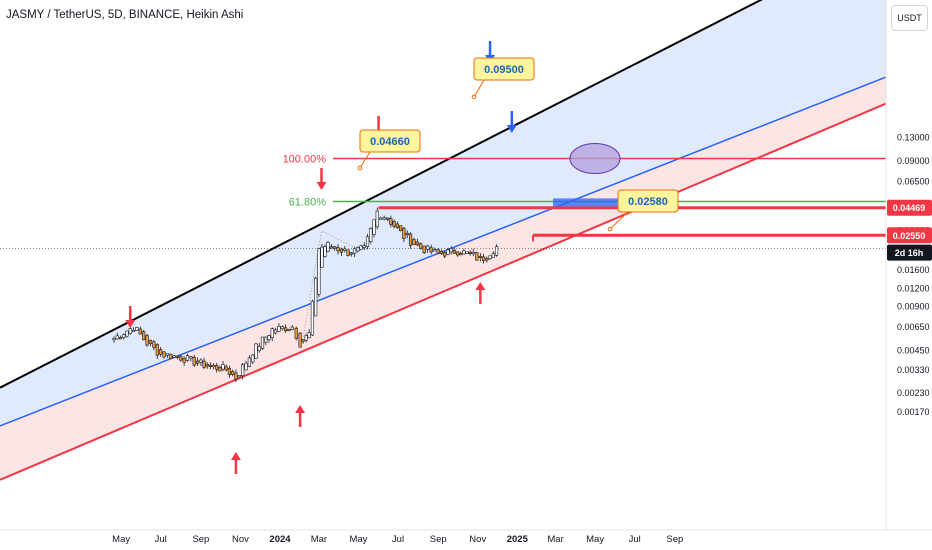  I want to click on callout-pointer, so click(479, 88).